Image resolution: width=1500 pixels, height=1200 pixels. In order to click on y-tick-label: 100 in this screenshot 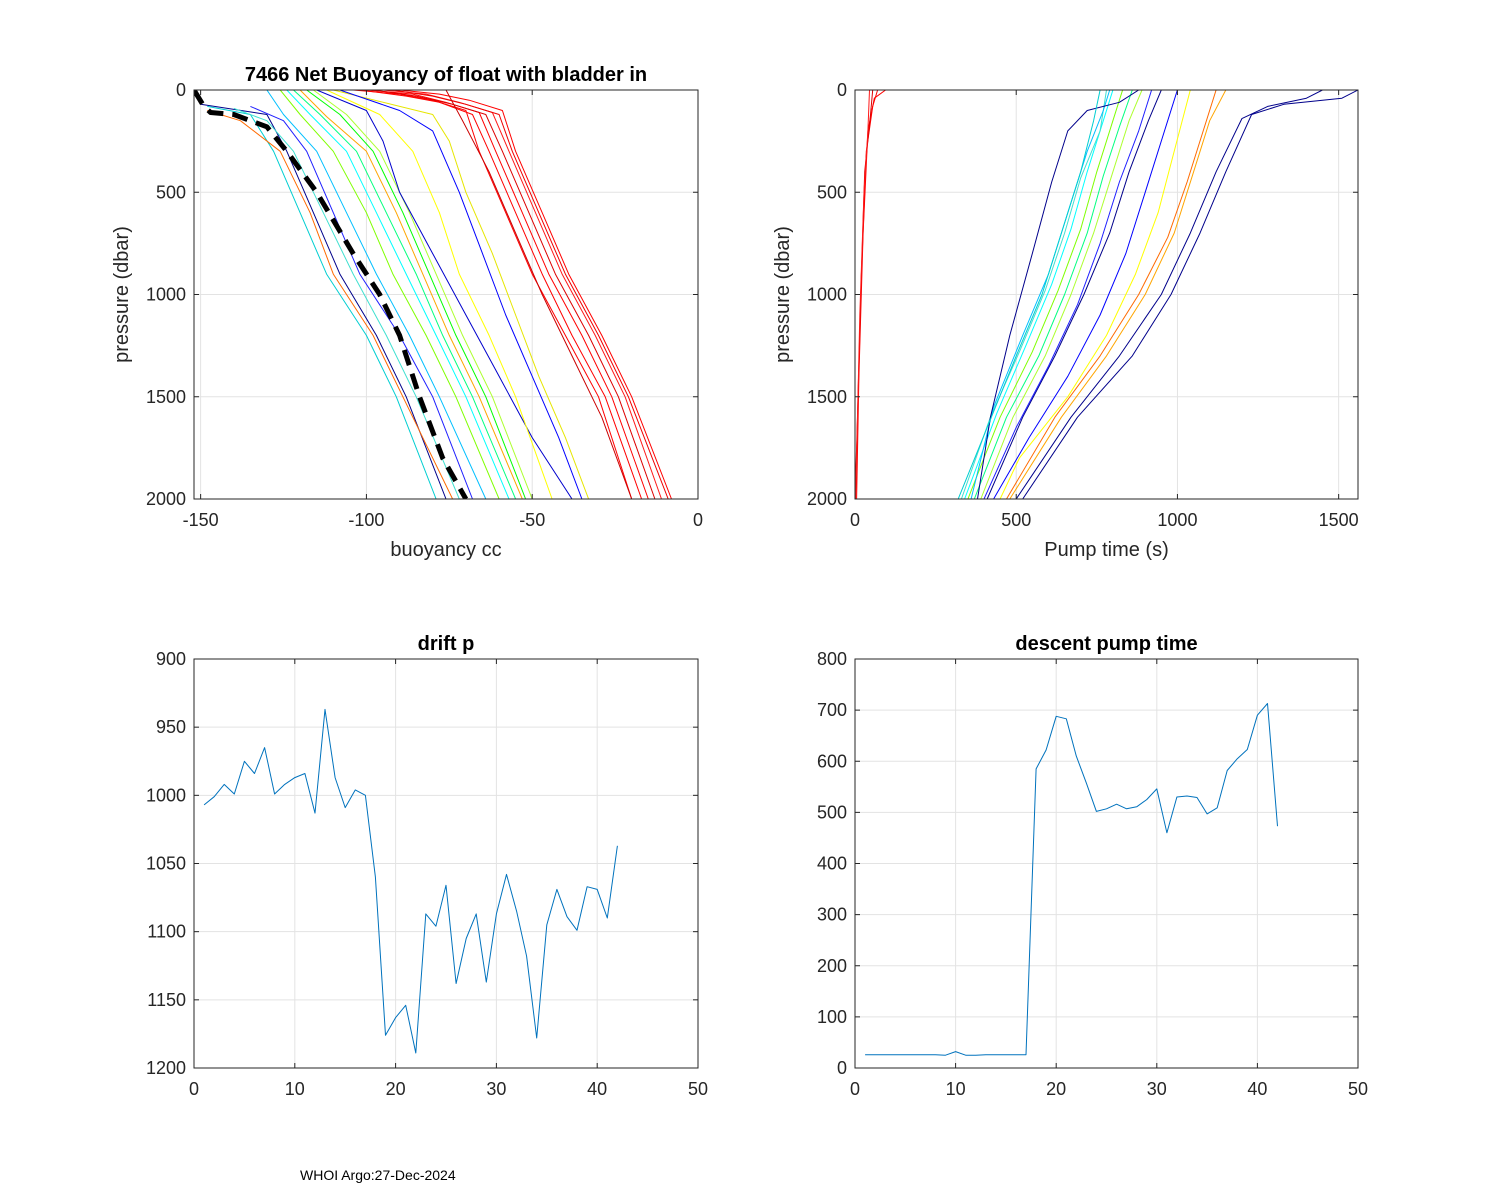, I will do `click(832, 1017)`.